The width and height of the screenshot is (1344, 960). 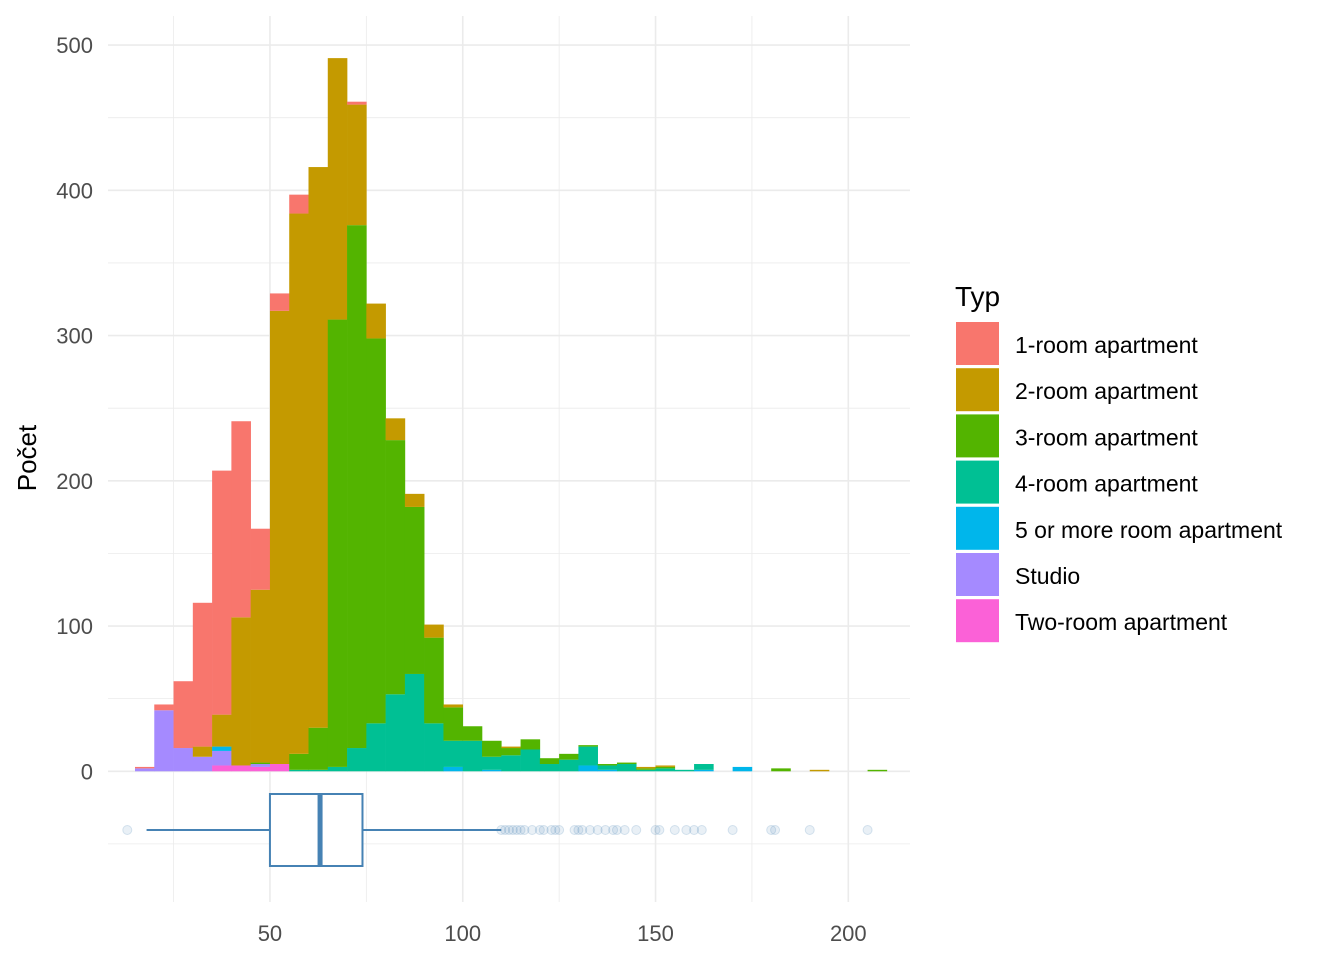 I want to click on boxplot, so click(x=497, y=830).